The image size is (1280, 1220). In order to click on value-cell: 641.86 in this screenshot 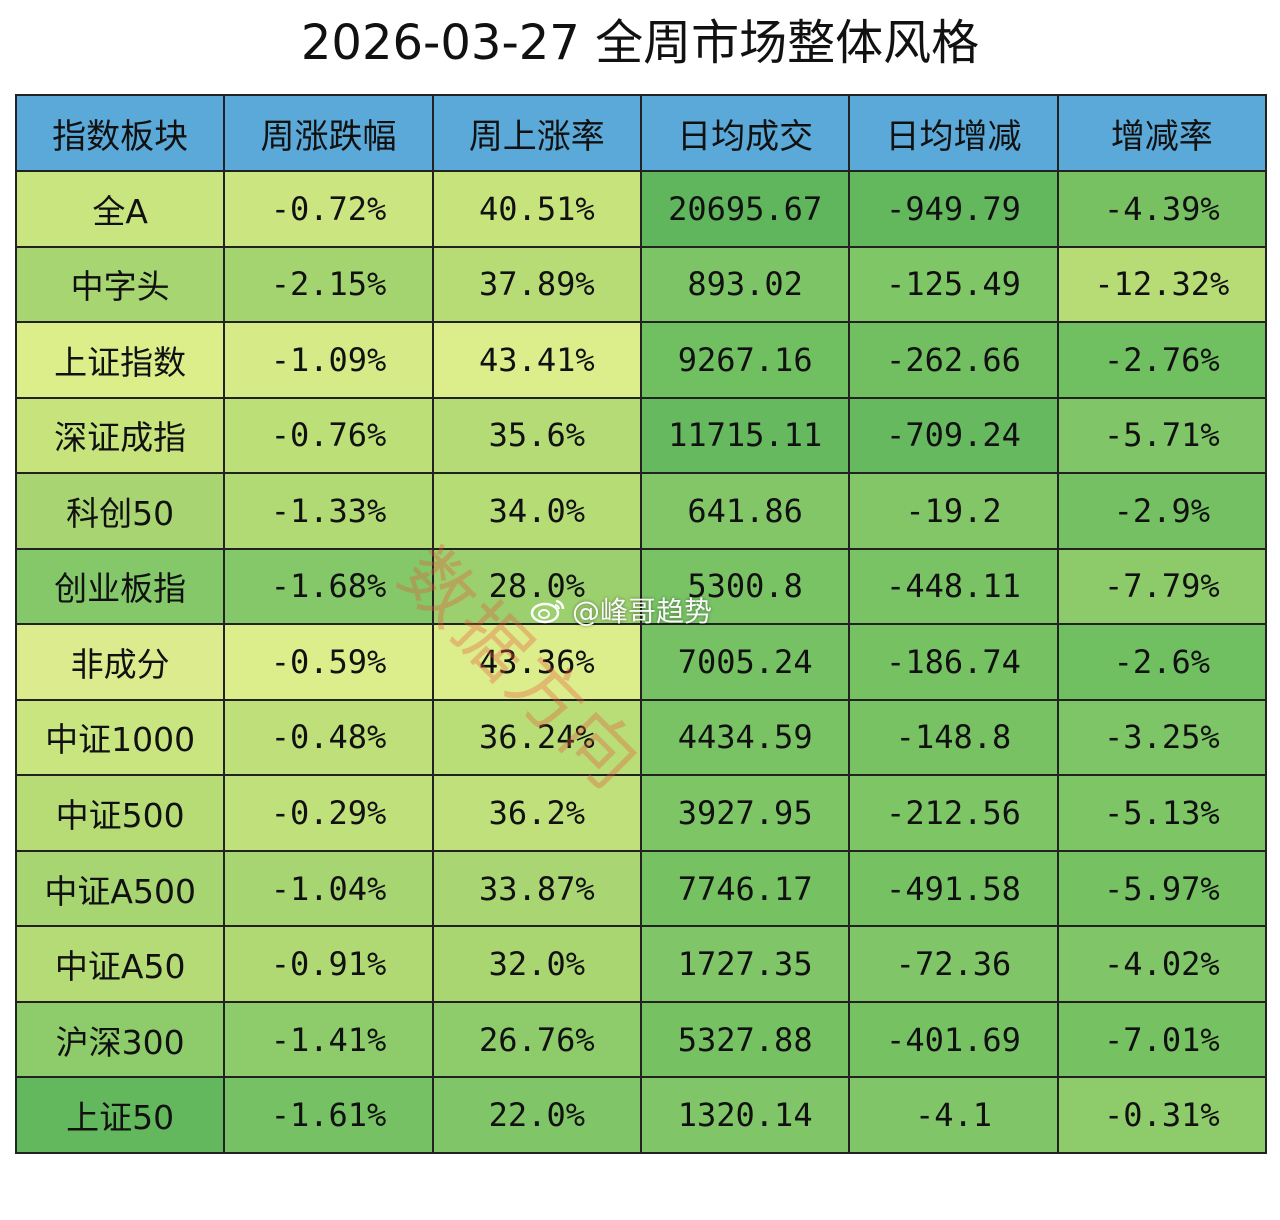, I will do `click(745, 511)`.